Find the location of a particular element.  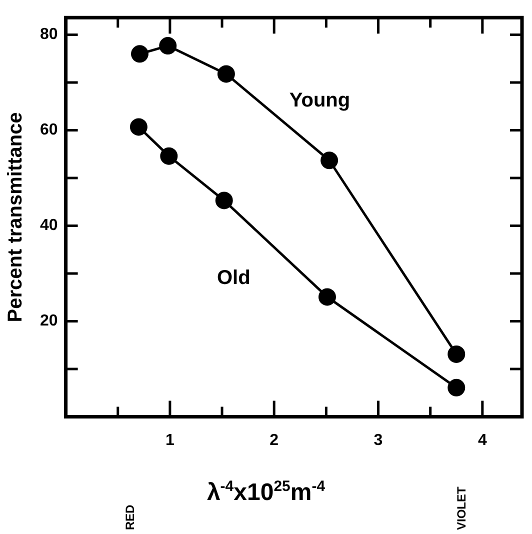

text: VIOLET is located at coordinates (461, 508).